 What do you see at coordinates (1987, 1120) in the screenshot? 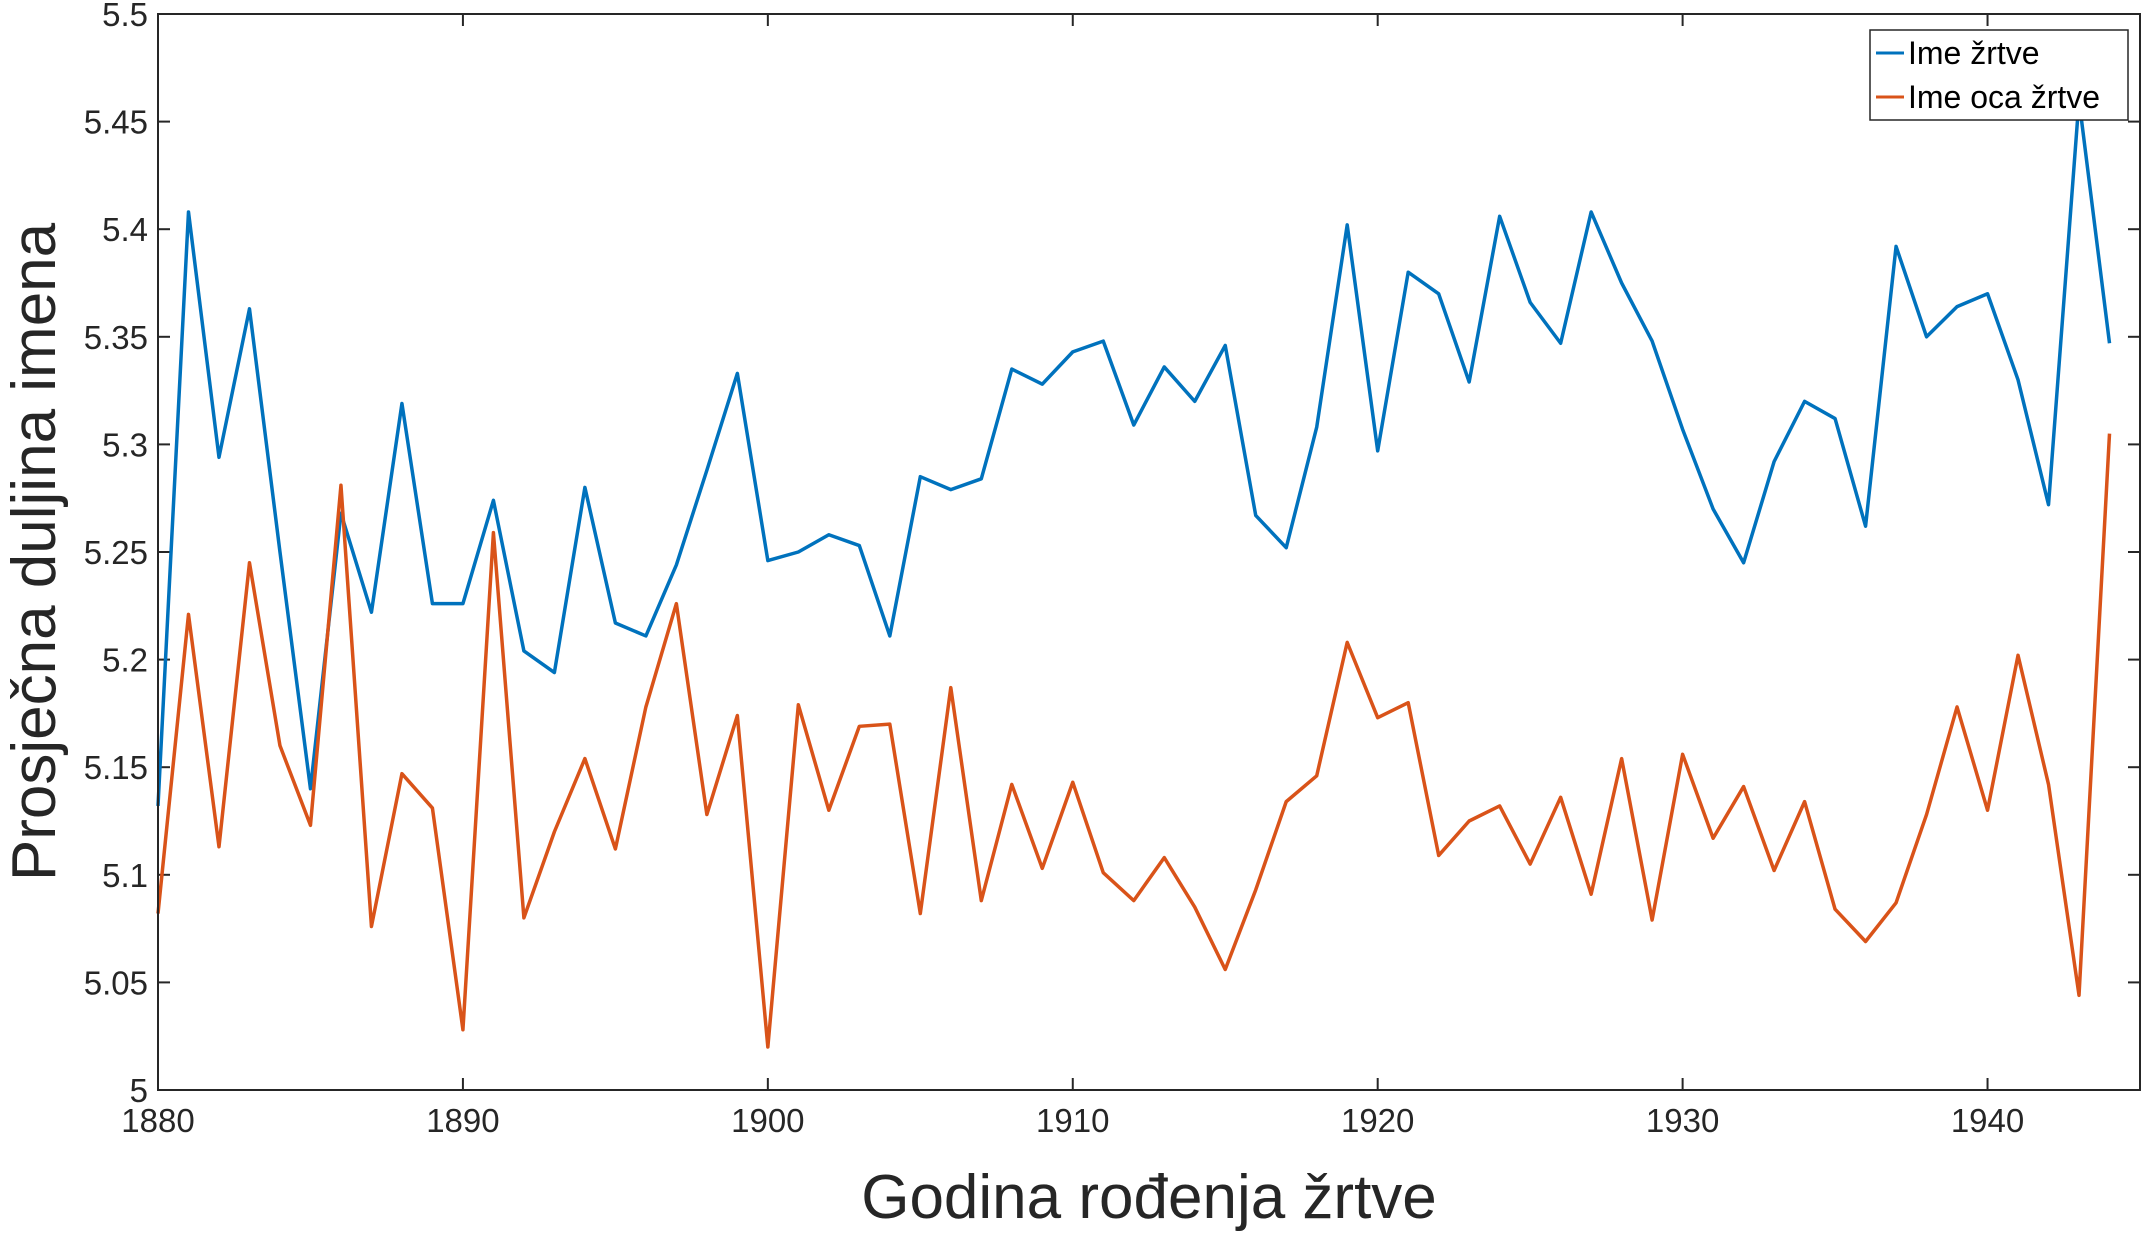
I see `x-tick-label: 1940` at bounding box center [1987, 1120].